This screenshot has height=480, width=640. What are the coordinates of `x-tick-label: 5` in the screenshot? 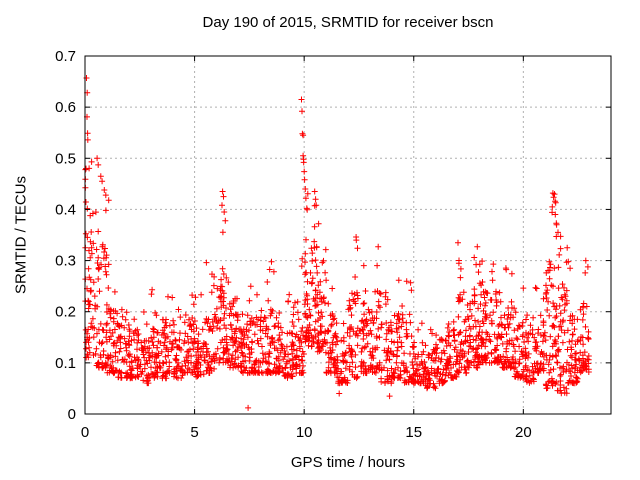 It's located at (194, 432).